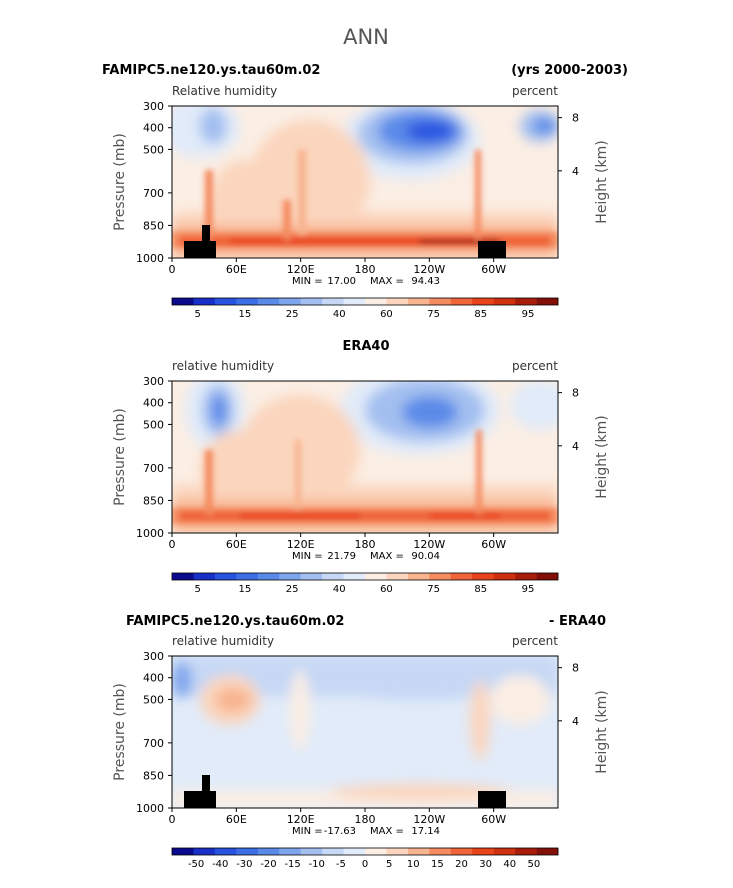  Describe the element at coordinates (413, 864) in the screenshot. I see `colorbar-label: 10` at that location.